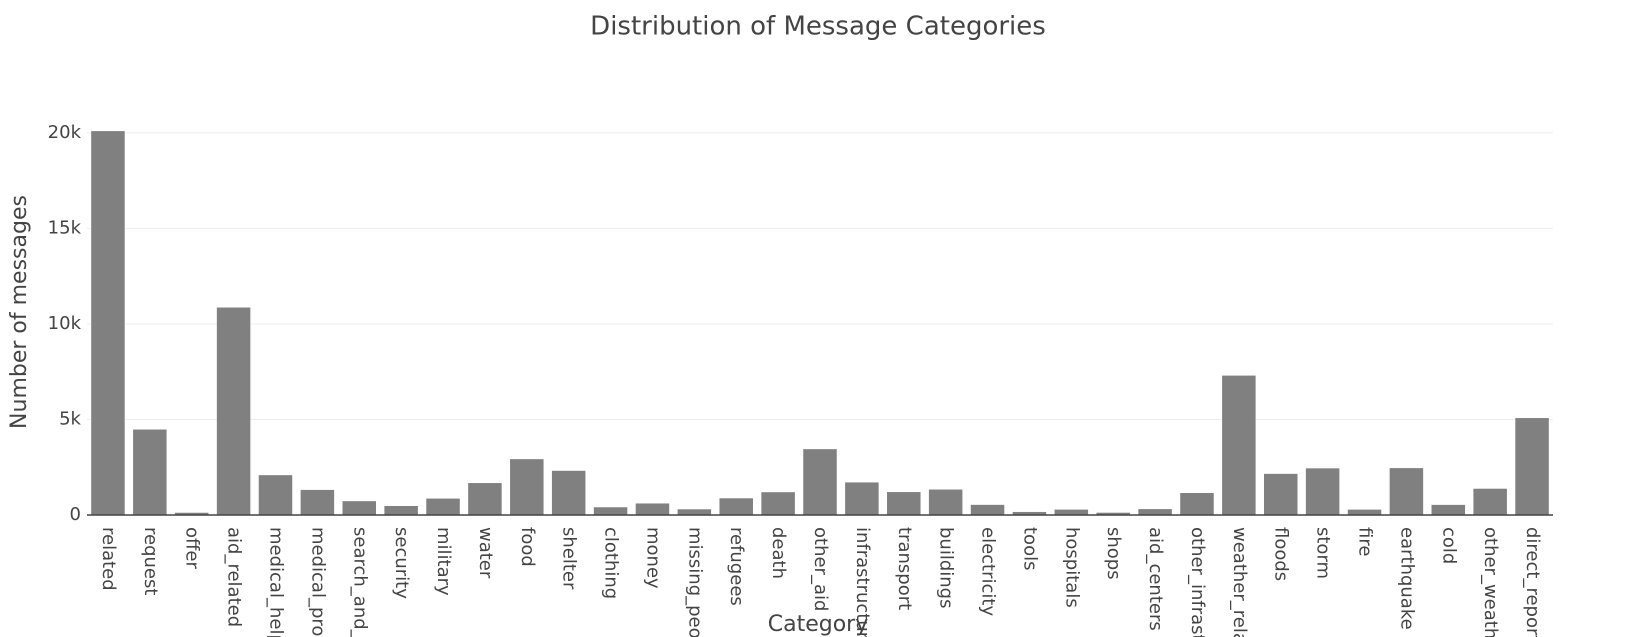 The height and width of the screenshot is (637, 1626). What do you see at coordinates (694, 582) in the screenshot?
I see `x-tick-label: missing_people` at bounding box center [694, 582].